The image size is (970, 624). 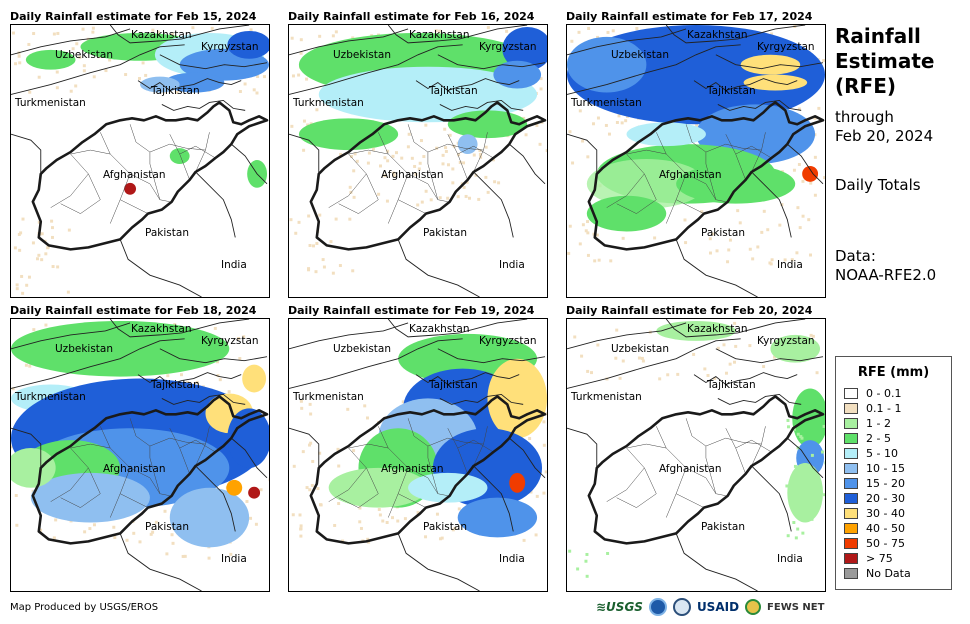 What do you see at coordinates (657, 607) in the screenshot?
I see `noaa-logo-icon` at bounding box center [657, 607].